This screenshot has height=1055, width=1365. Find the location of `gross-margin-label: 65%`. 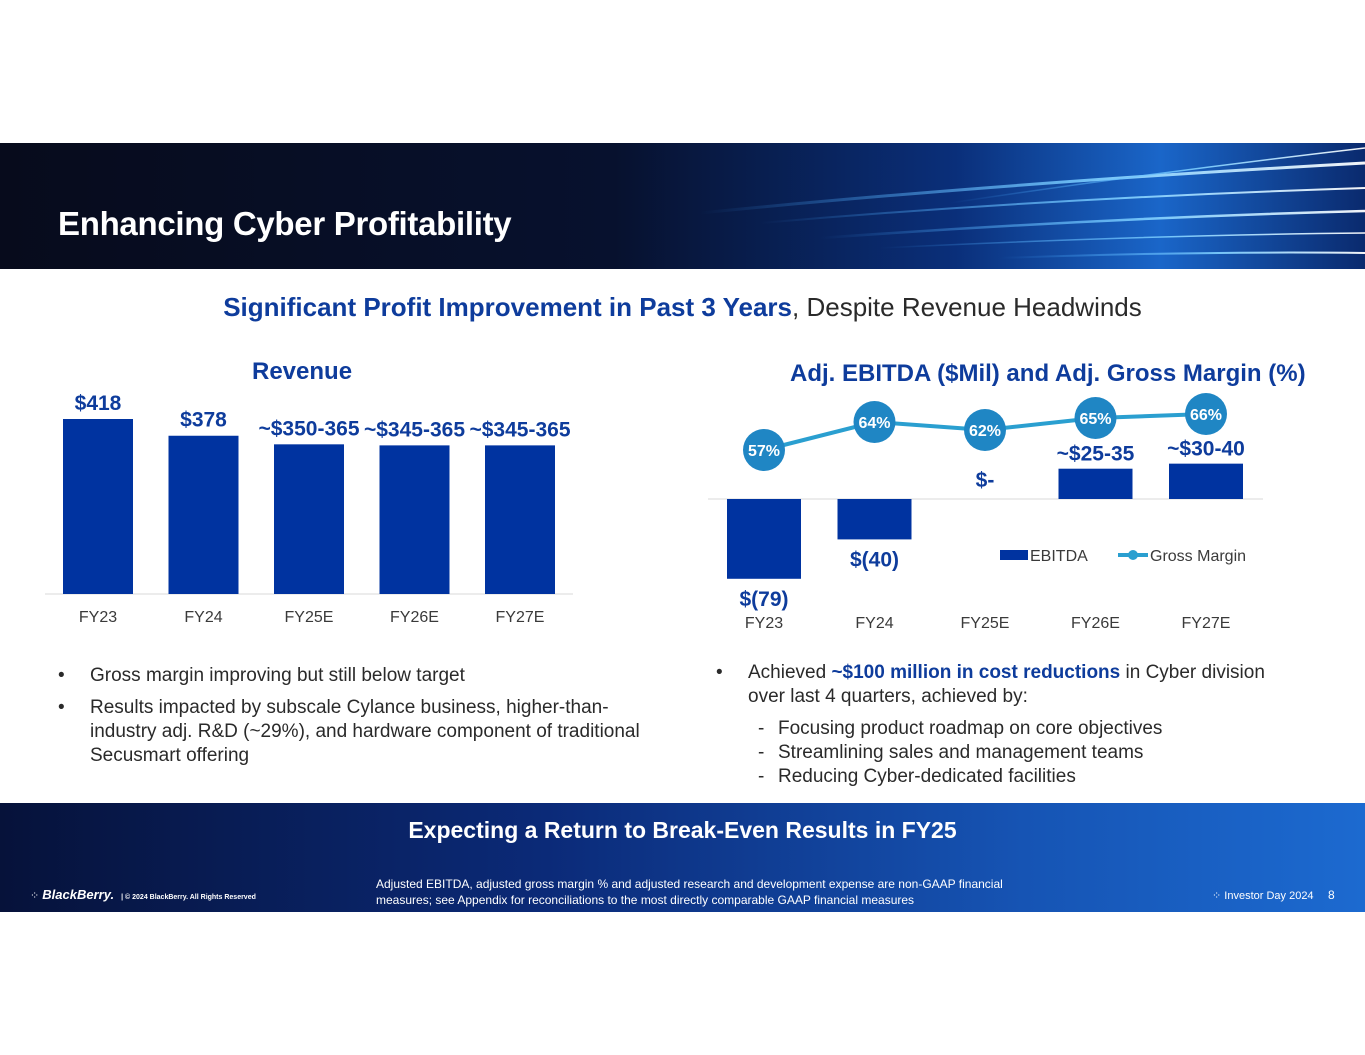

gross-margin-label: 65% is located at coordinates (1095, 419).